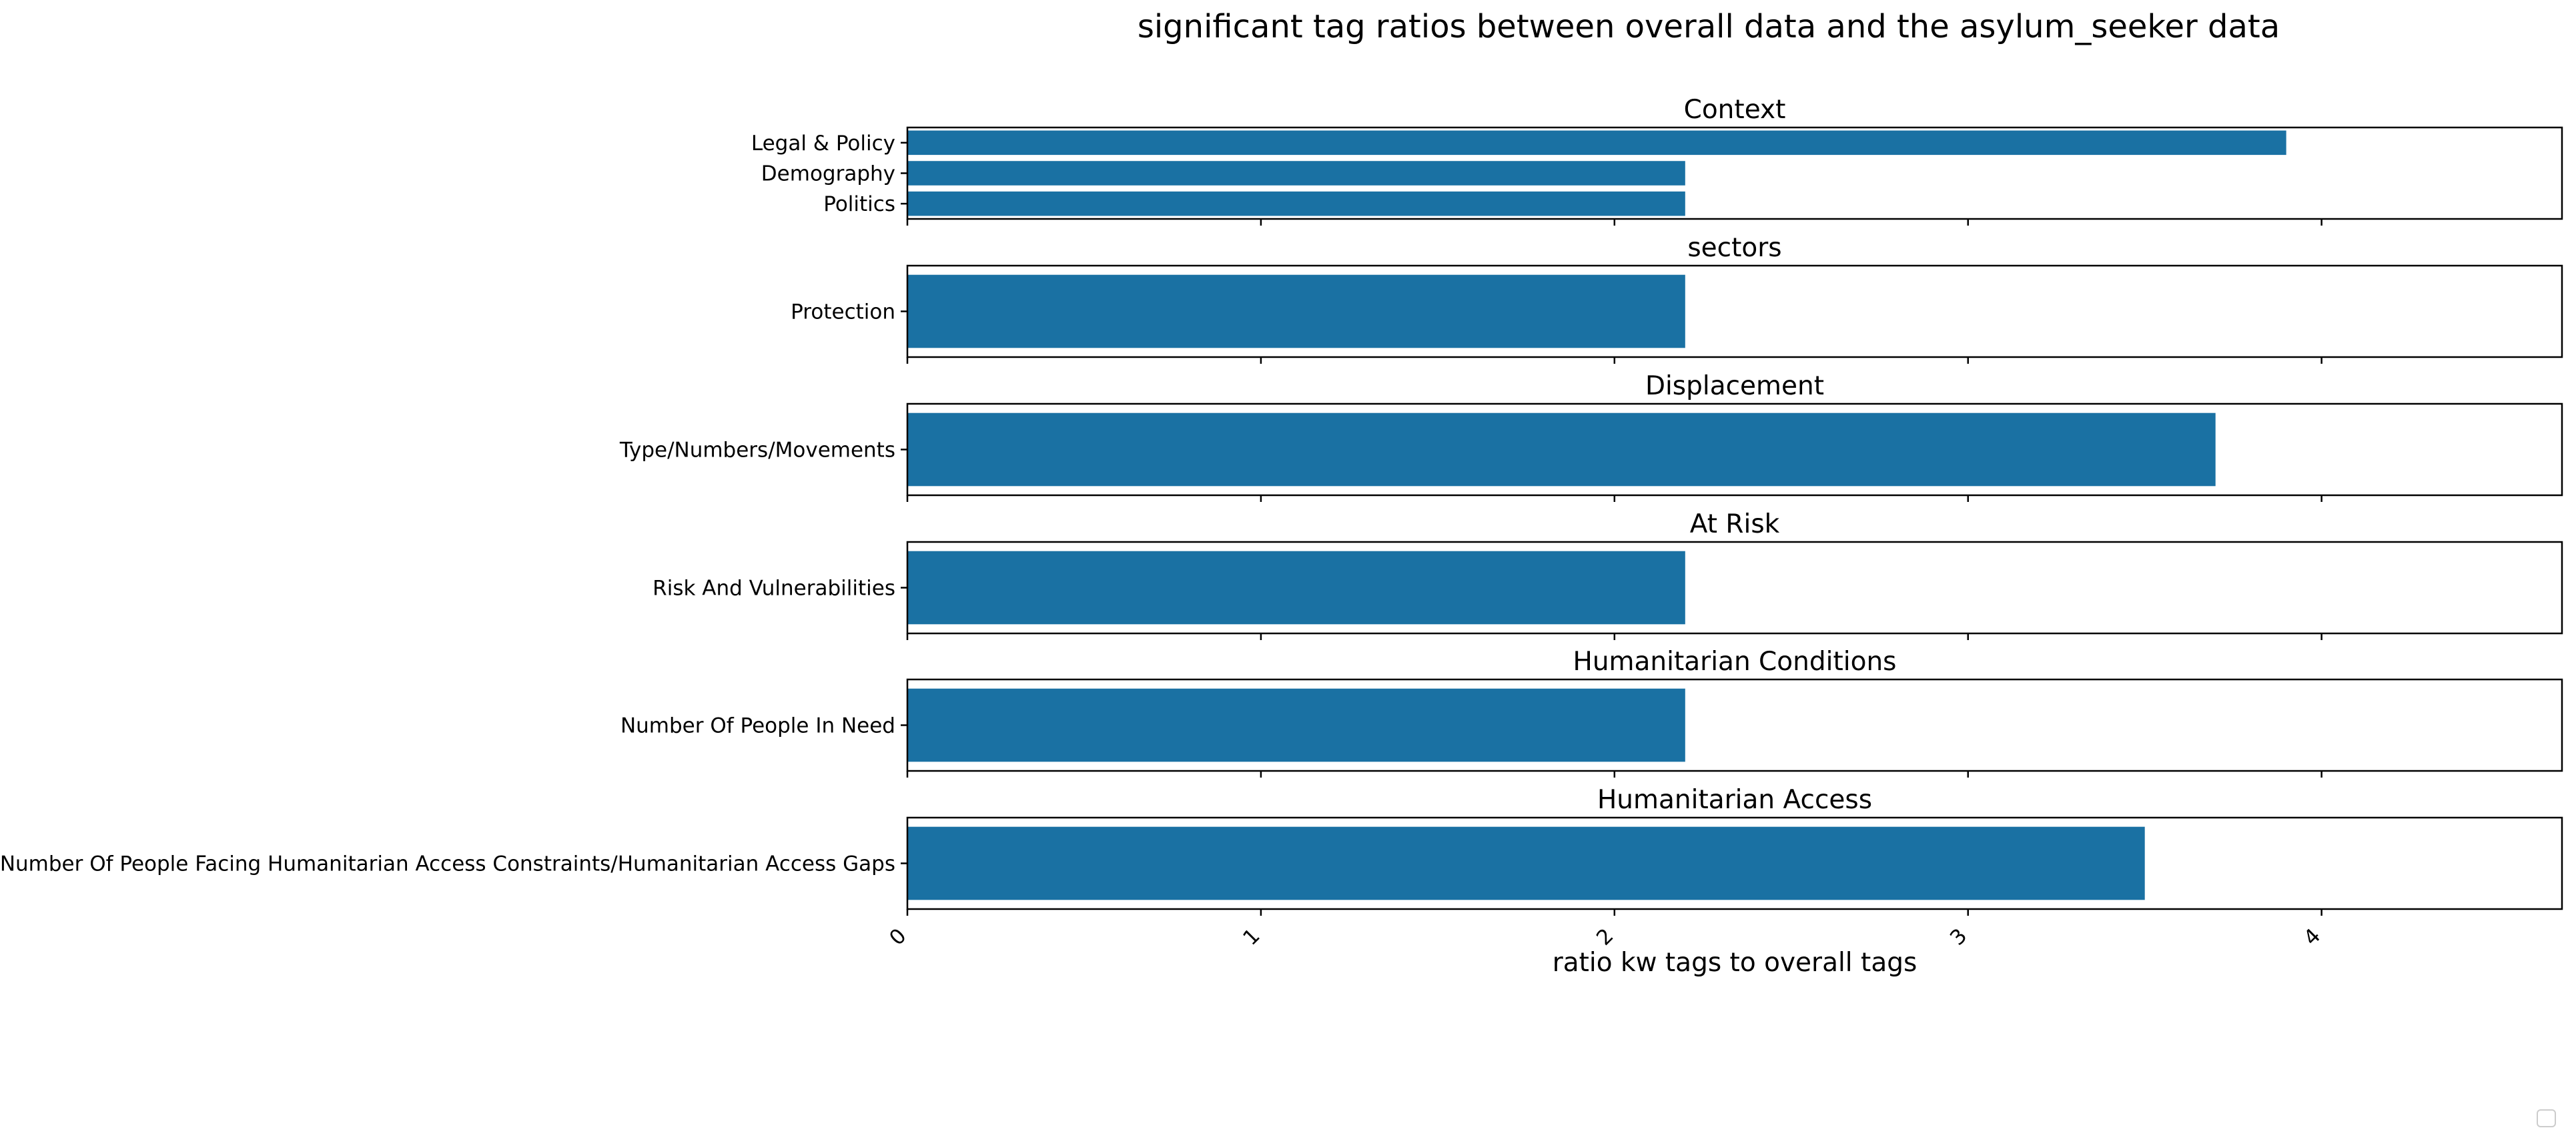  I want to click on panel-title: Displacement, so click(1734, 386).